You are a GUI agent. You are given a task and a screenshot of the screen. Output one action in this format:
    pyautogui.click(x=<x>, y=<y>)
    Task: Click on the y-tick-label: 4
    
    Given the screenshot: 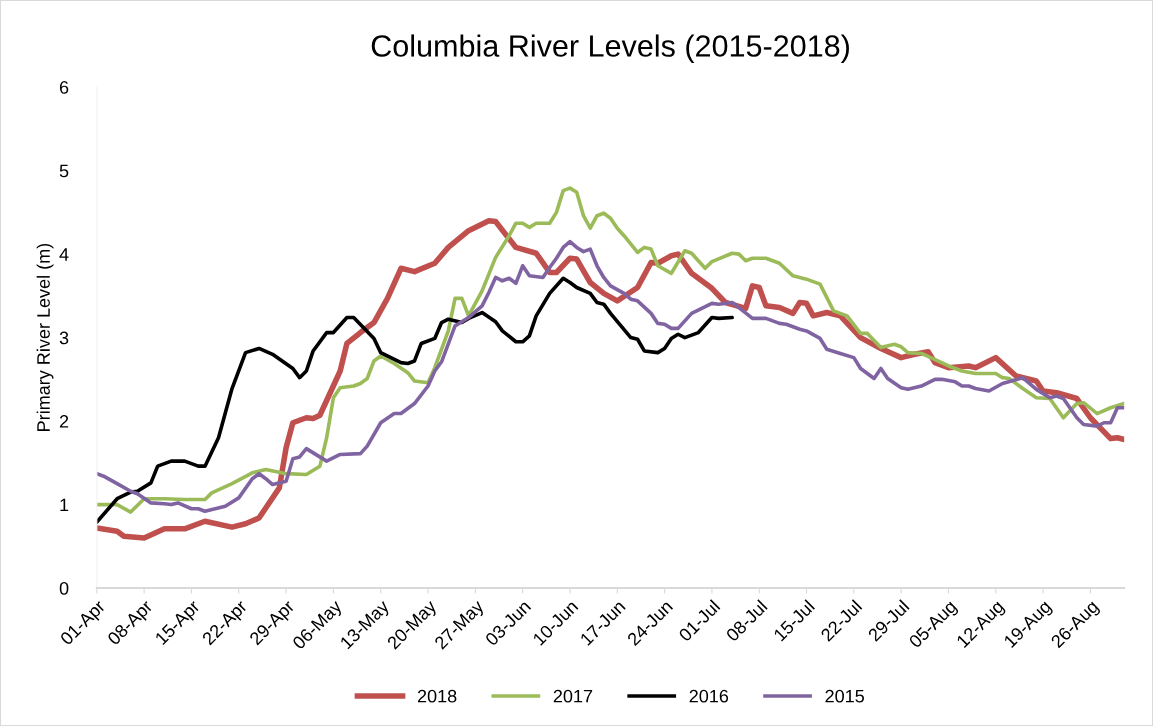 What is the action you would take?
    pyautogui.click(x=64, y=254)
    